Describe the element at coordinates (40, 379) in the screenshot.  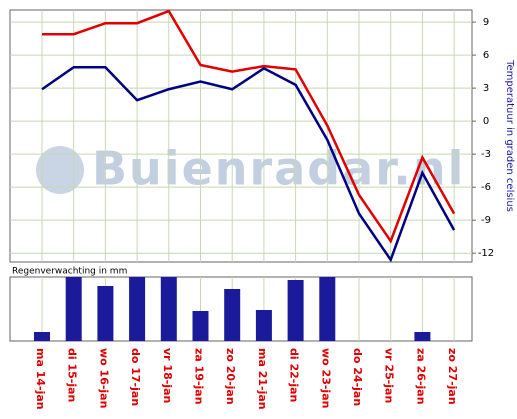
I see `x-tick-label: ma 14-jan` at that location.